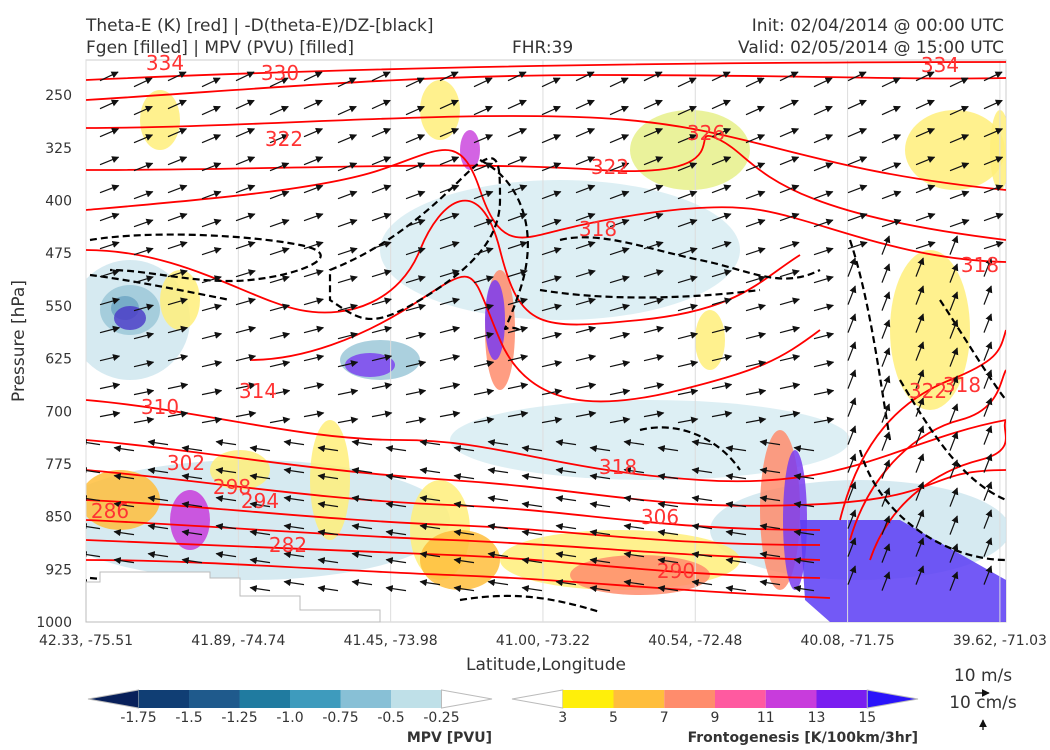  Describe the element at coordinates (289, 718) in the screenshot. I see `colorbar-tick-label: -1.0` at that location.